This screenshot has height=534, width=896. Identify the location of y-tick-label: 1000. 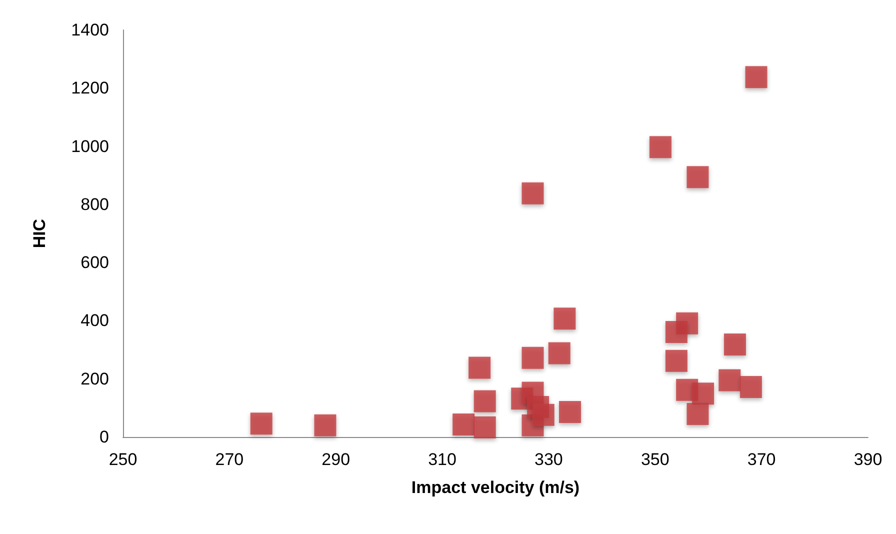
(90, 146).